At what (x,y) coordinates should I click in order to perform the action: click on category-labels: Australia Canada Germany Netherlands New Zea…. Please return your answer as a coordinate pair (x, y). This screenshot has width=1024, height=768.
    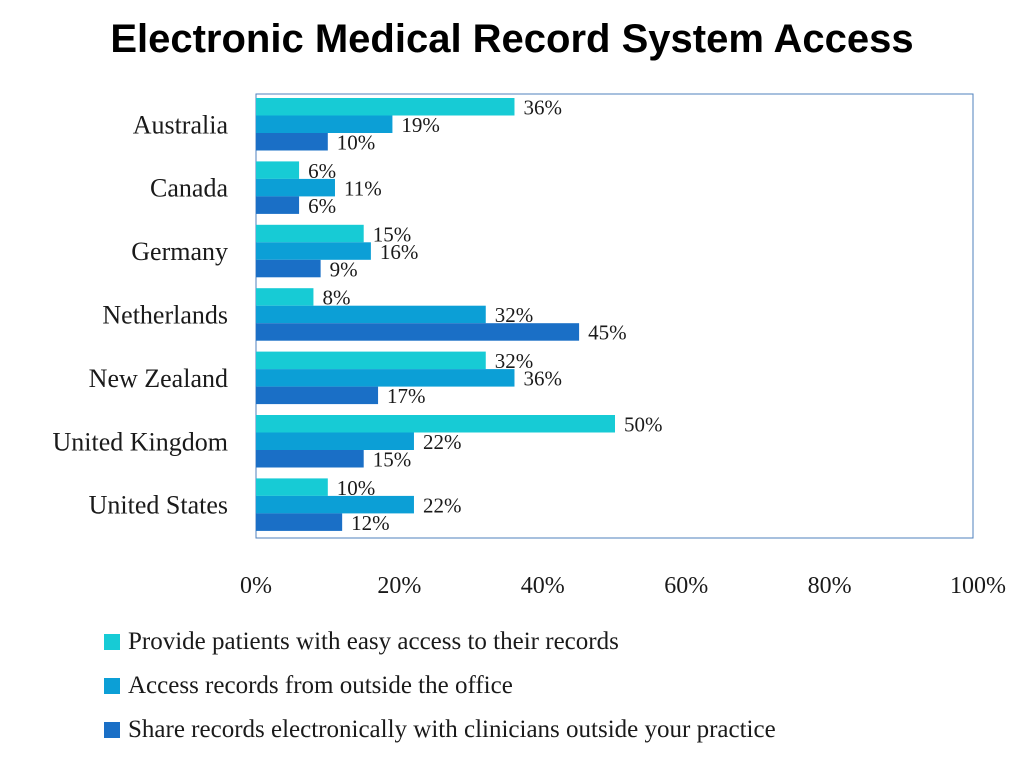
    Looking at the image, I should click on (141, 314).